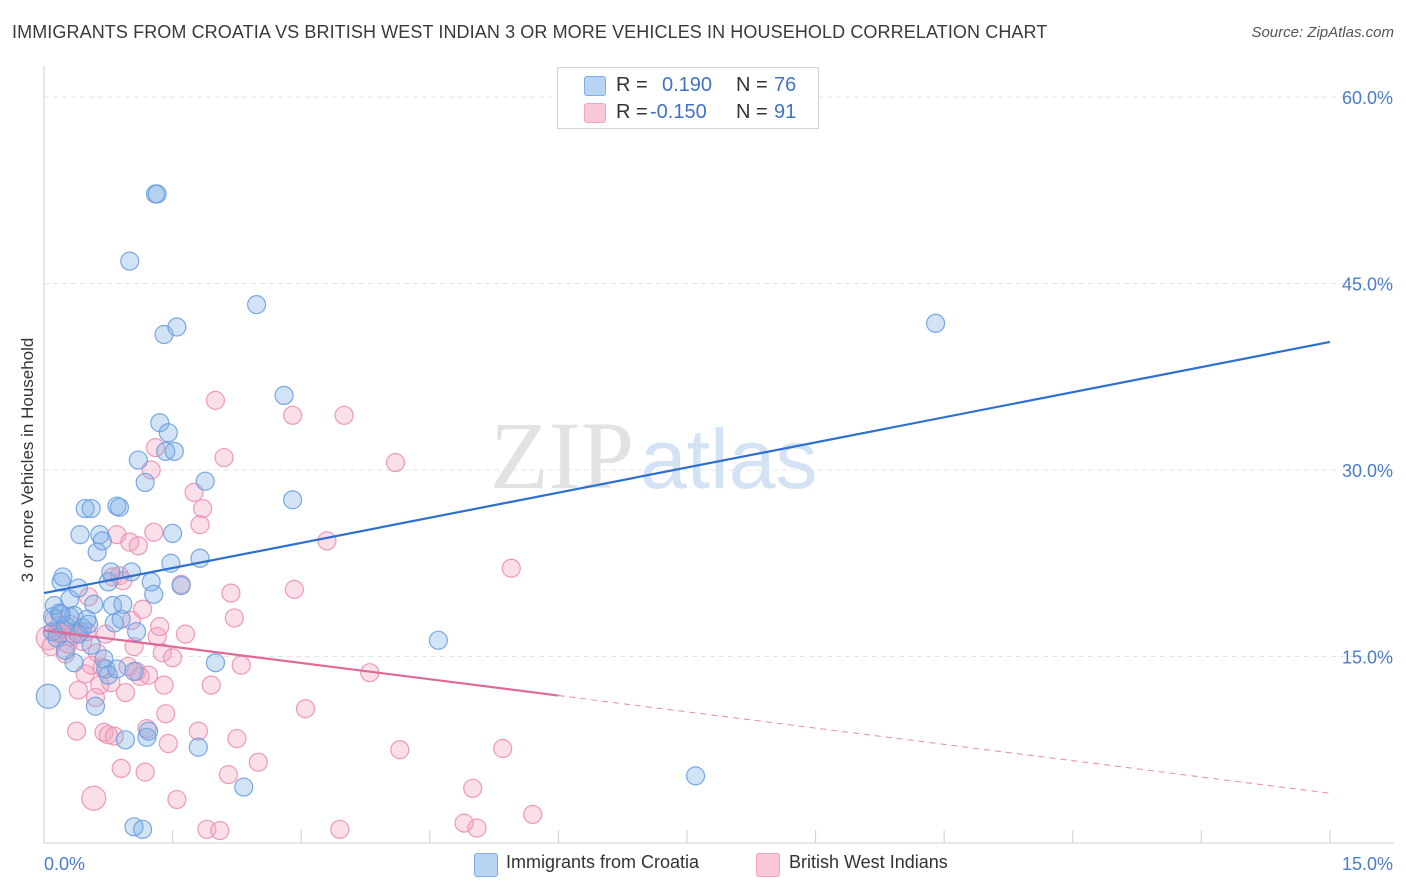 This screenshot has height=892, width=1406. What do you see at coordinates (1367, 864) in the screenshot?
I see `x-tick-label-1: 15.0%` at bounding box center [1367, 864].